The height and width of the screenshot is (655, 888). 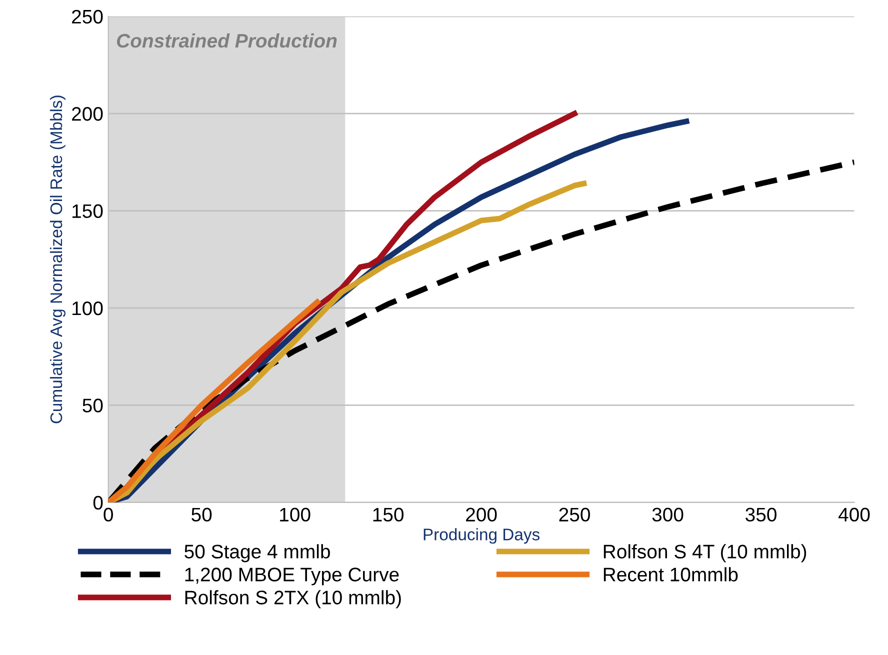 I want to click on x-tick-label: 250, so click(x=574, y=515).